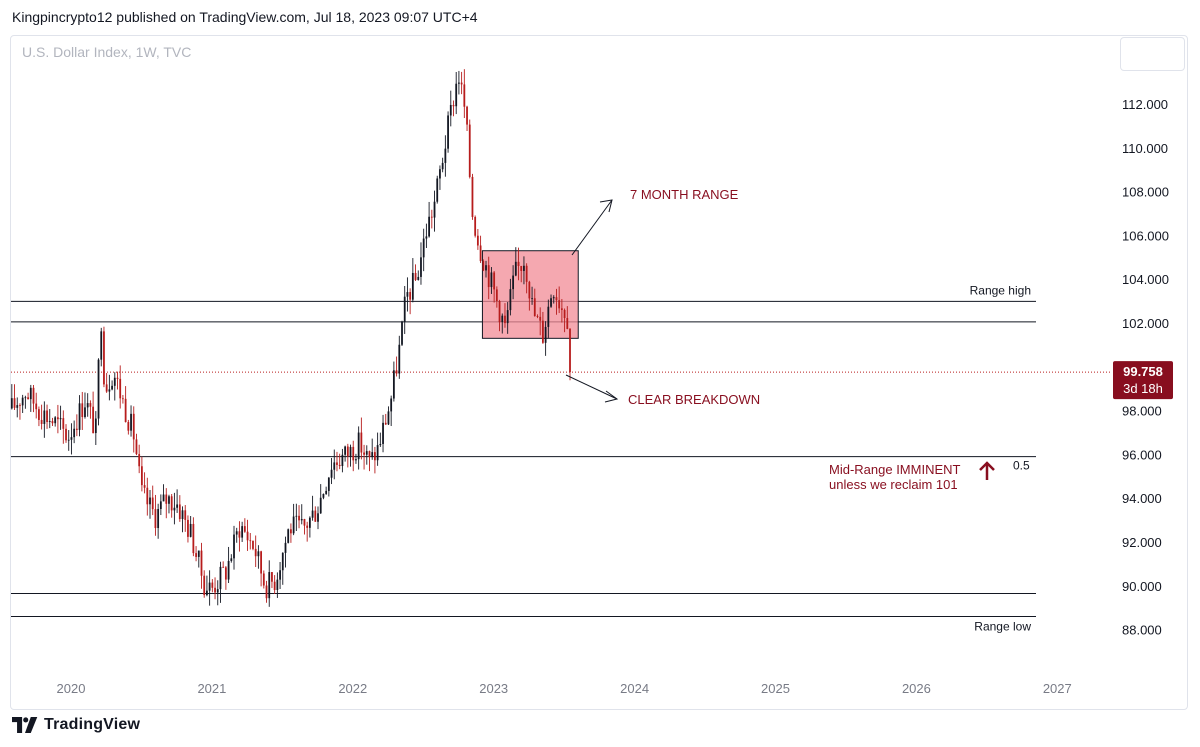 Image resolution: width=1200 pixels, height=747 pixels. What do you see at coordinates (634, 688) in the screenshot?
I see `x-tick-label: 2024` at bounding box center [634, 688].